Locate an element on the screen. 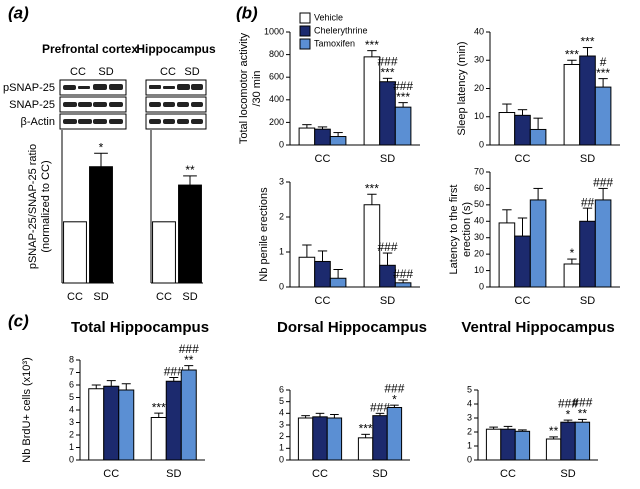 This screenshot has height=489, width=640. blot-lane-label: SD is located at coordinates (105, 72).